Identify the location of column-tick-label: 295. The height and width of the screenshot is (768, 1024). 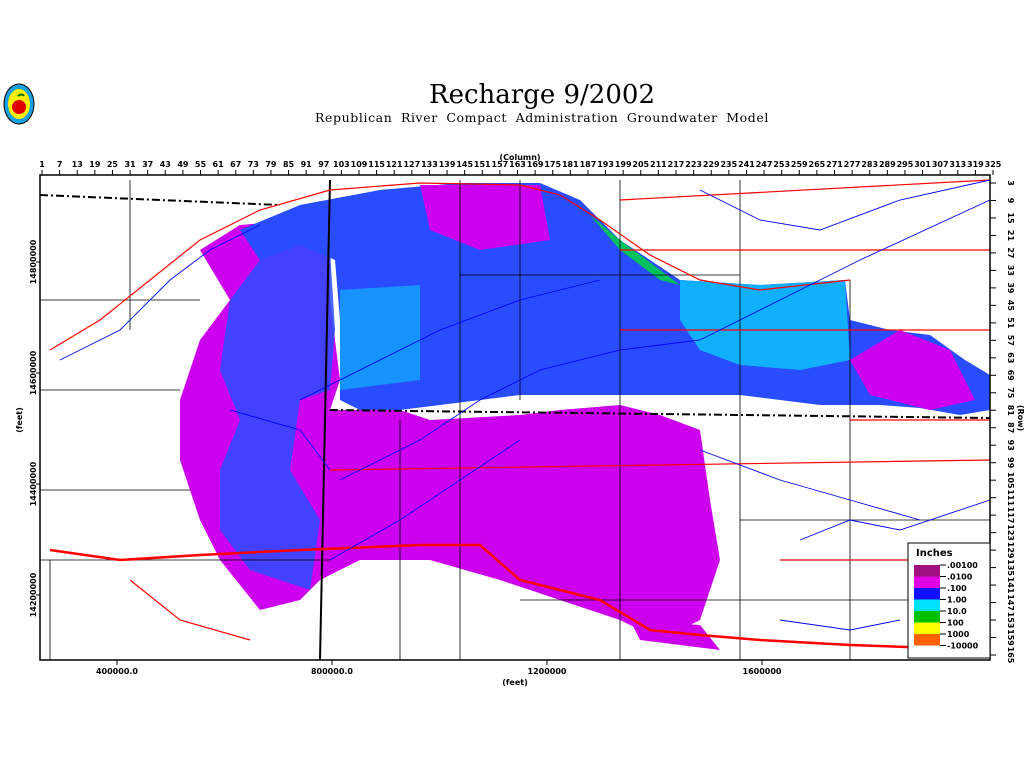
(905, 164).